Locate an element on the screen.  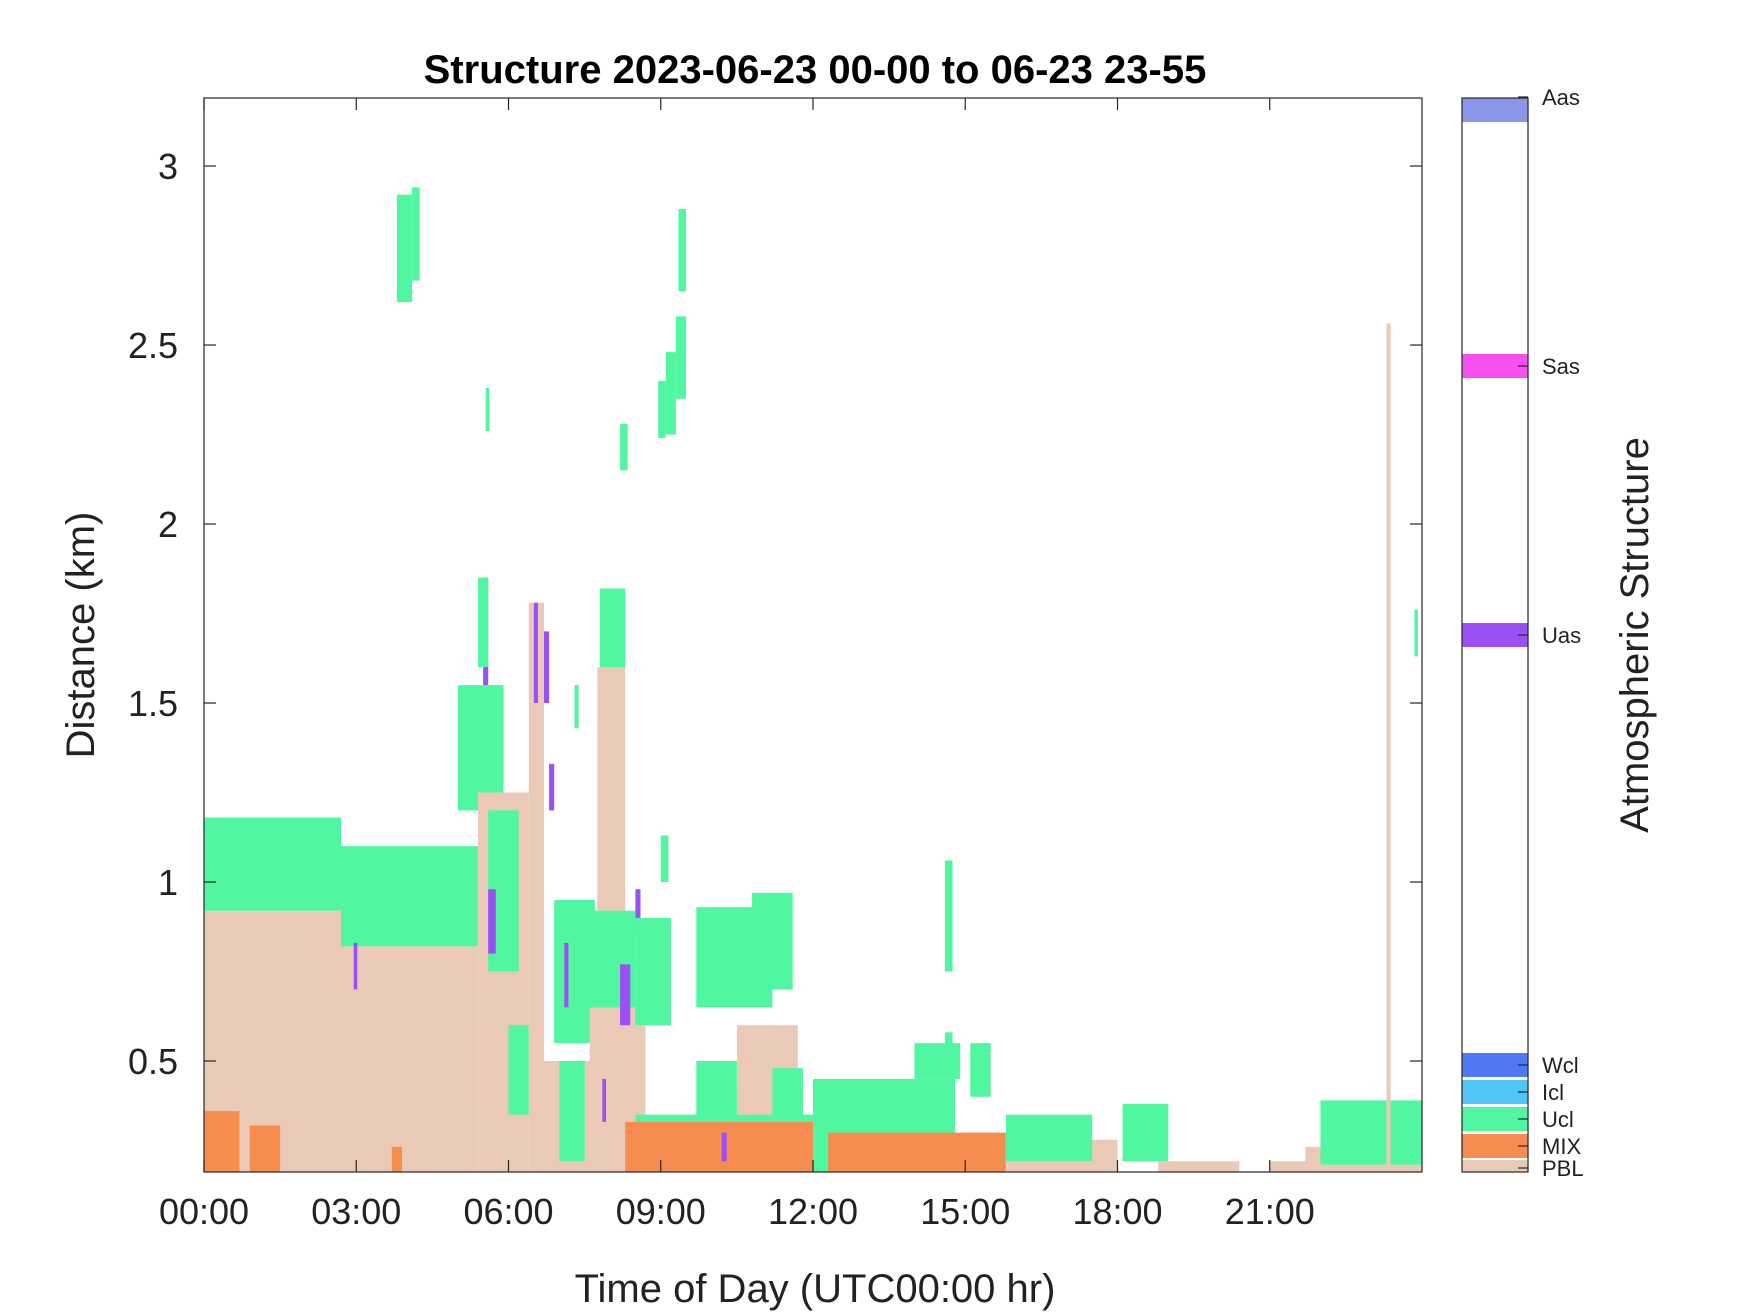
x-tick-label: 18:00 is located at coordinates (1117, 1211).